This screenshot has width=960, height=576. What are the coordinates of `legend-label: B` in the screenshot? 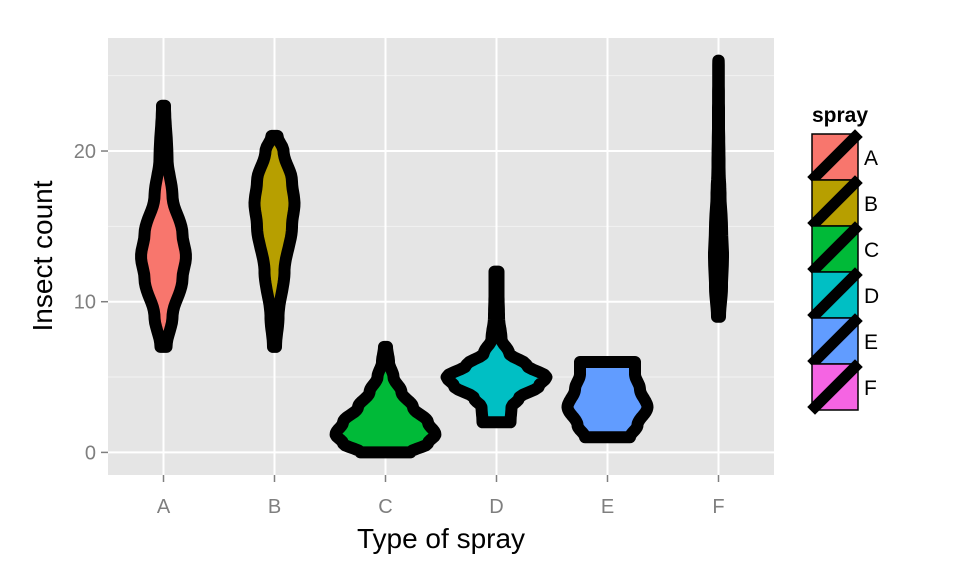 It's located at (871, 204).